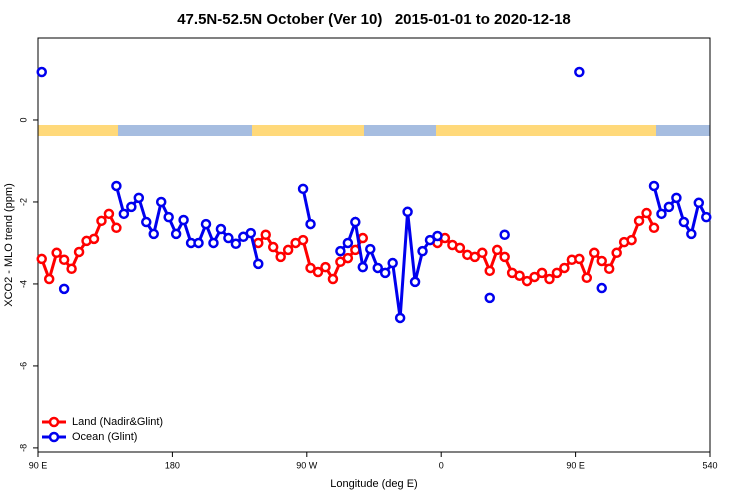  What do you see at coordinates (172, 465) in the screenshot?
I see `x-tick-label: 180` at bounding box center [172, 465].